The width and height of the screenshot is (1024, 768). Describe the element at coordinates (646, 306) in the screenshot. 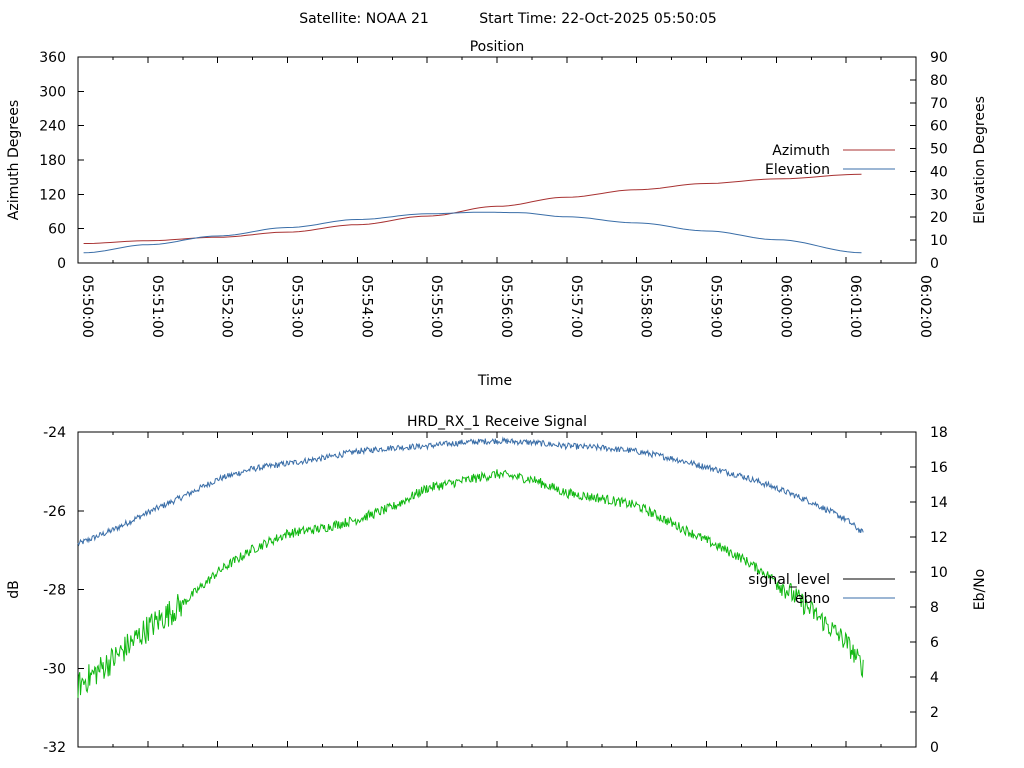

I see `x-tick-label: 05:58:00` at that location.